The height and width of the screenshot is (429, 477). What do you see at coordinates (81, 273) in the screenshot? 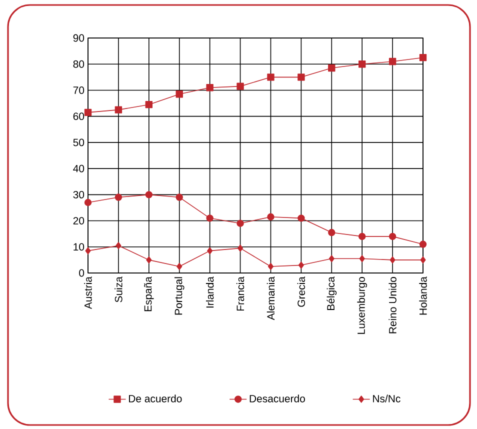
I see `y-tick-label: 0` at bounding box center [81, 273].